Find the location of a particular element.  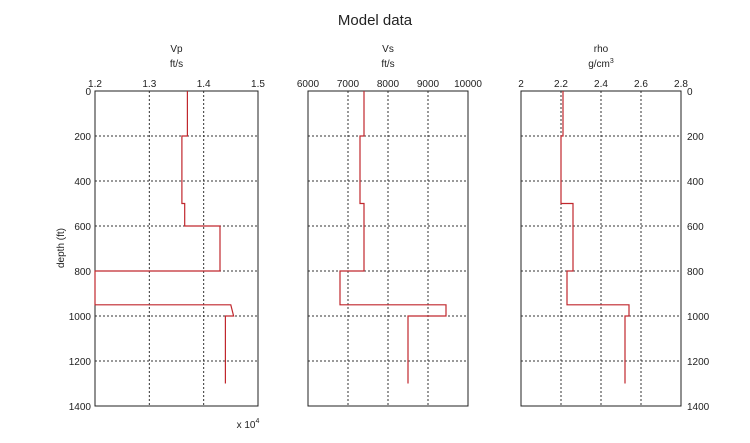

x-tick-label: 2.4 is located at coordinates (601, 84).